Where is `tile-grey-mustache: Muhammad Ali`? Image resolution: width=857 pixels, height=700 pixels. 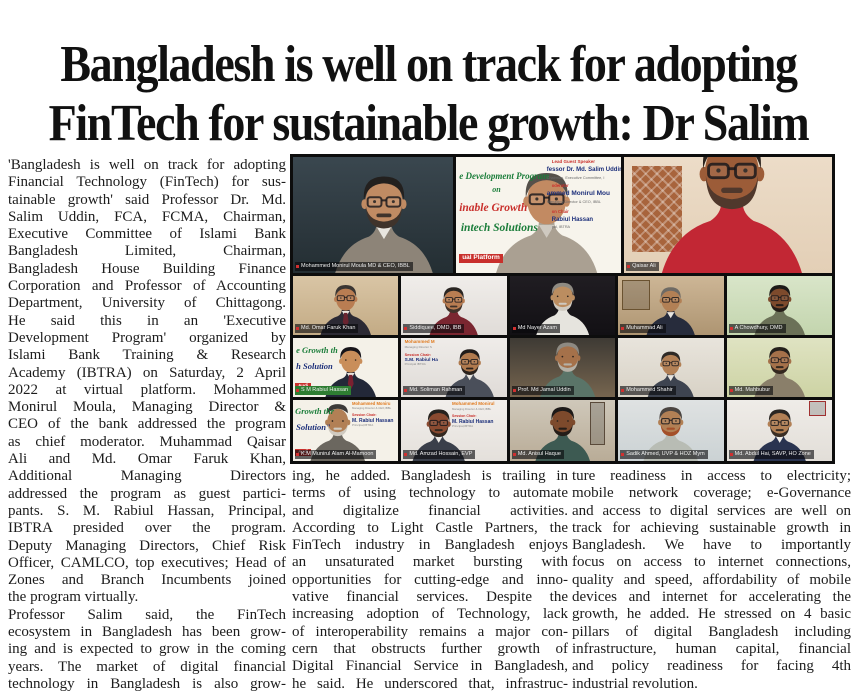 tile-grey-mustache: Muhammad Ali is located at coordinates (671, 305).